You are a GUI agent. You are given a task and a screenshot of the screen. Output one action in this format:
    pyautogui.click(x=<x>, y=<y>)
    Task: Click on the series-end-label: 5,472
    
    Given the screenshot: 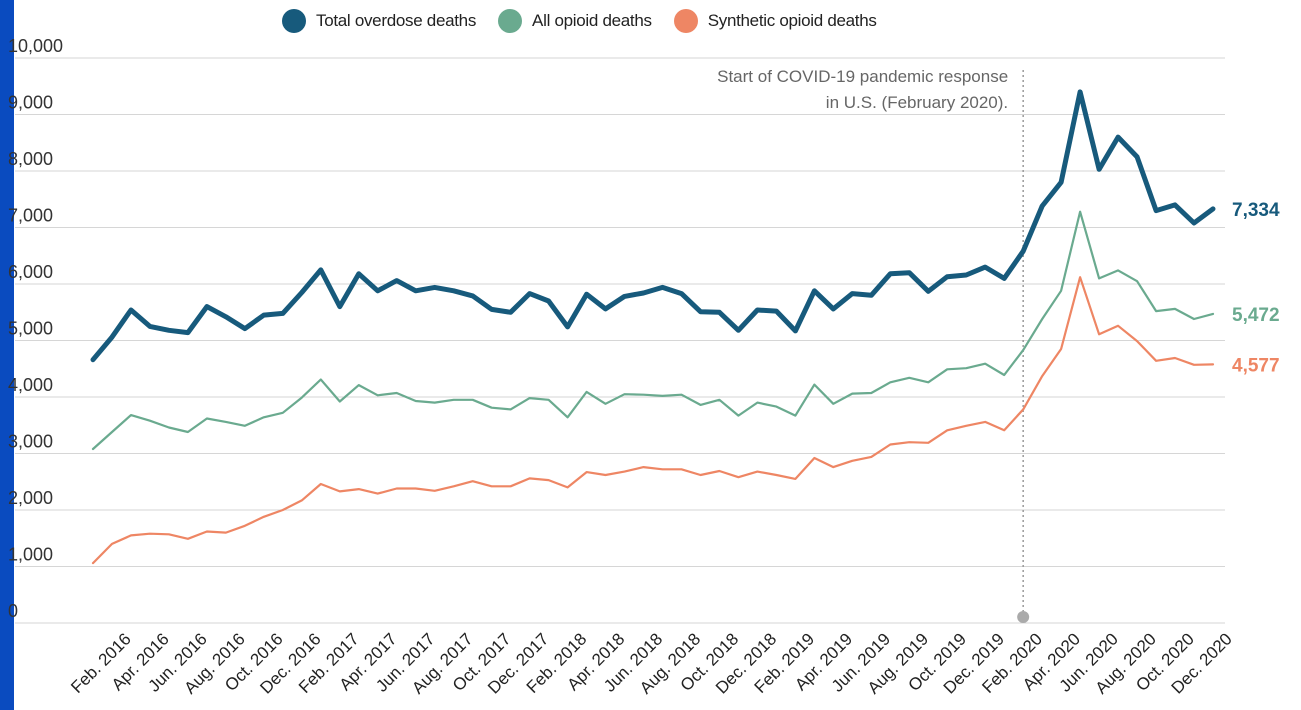 What is the action you would take?
    pyautogui.click(x=1256, y=315)
    